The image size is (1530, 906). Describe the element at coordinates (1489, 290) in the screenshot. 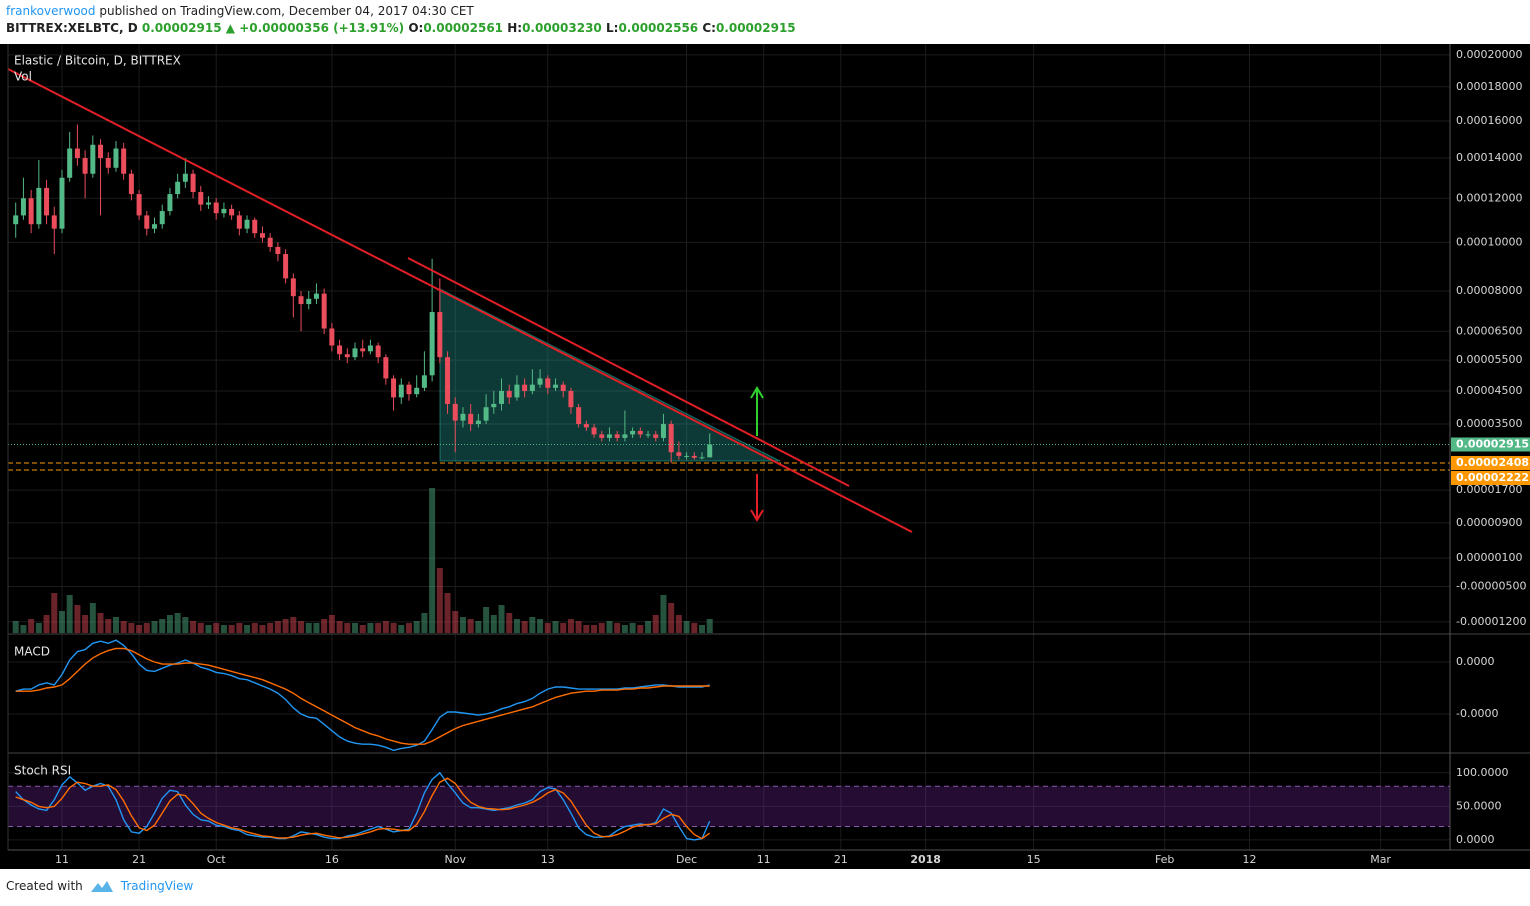

I see `y-tick-label: 0.00008000` at that location.